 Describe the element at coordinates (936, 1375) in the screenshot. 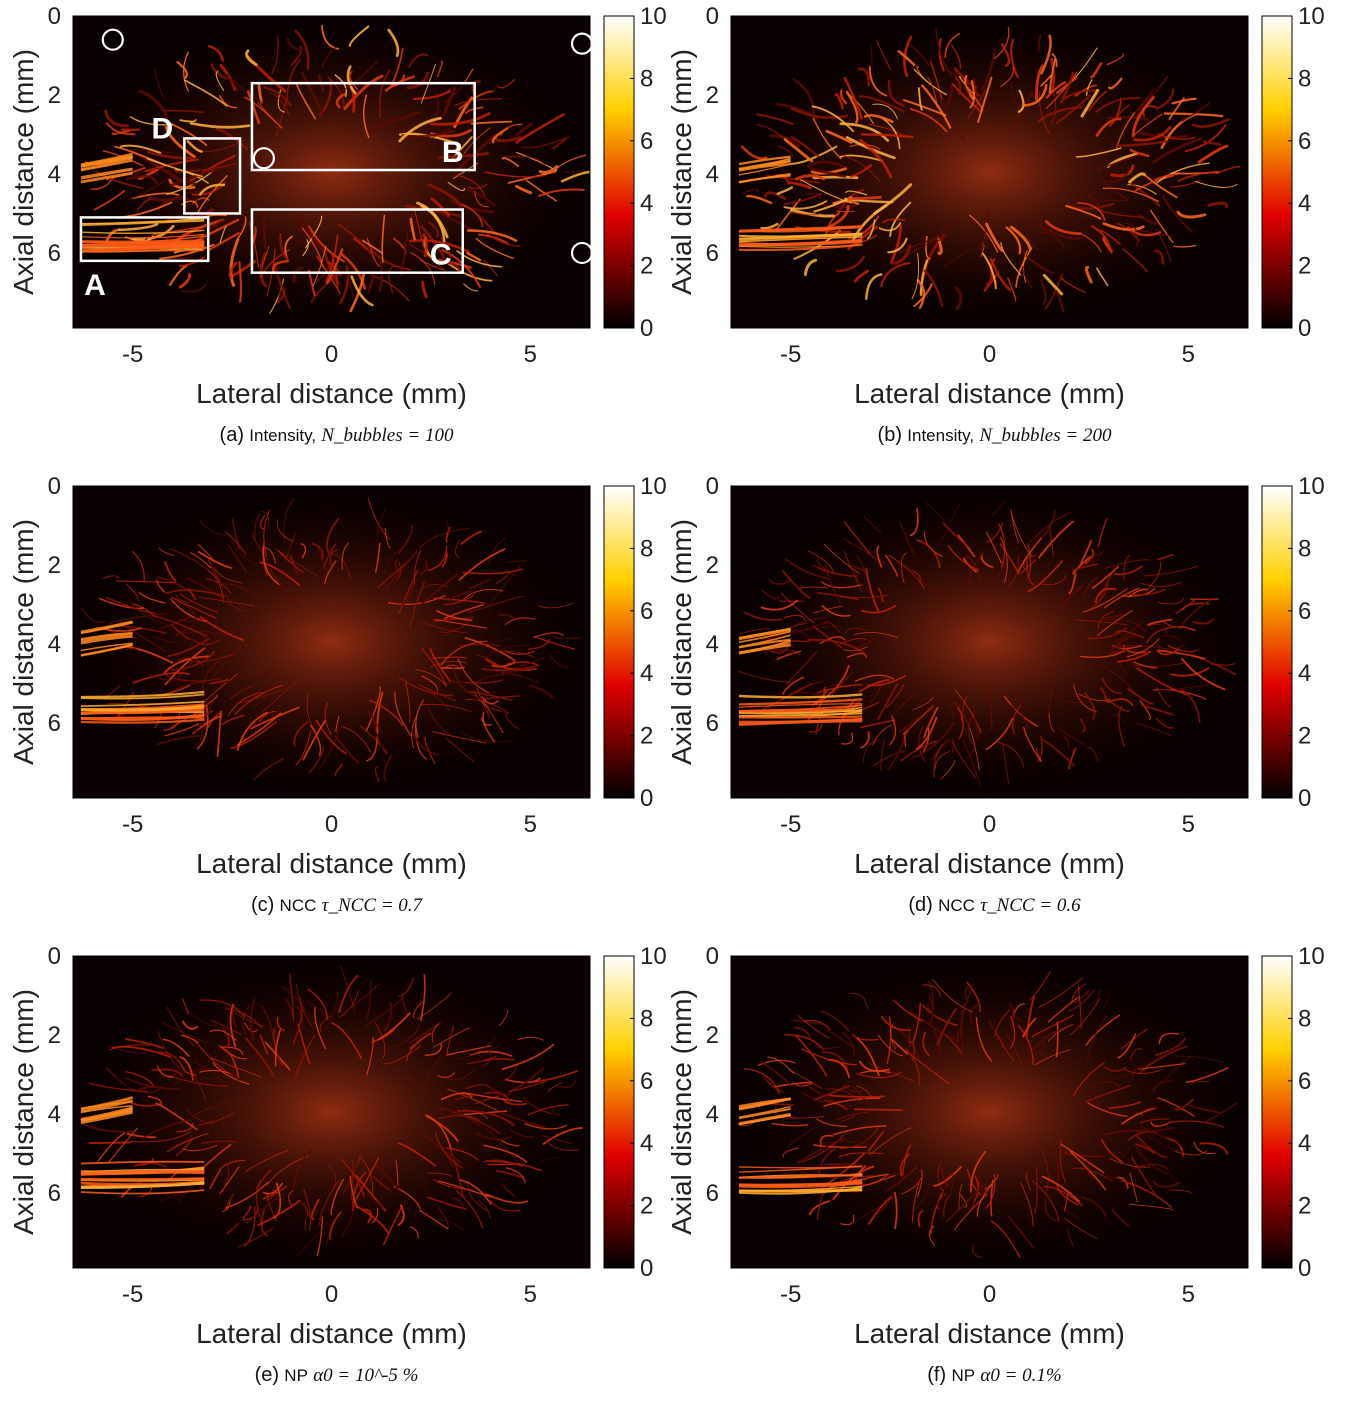

I see `caption-label: (f)` at that location.